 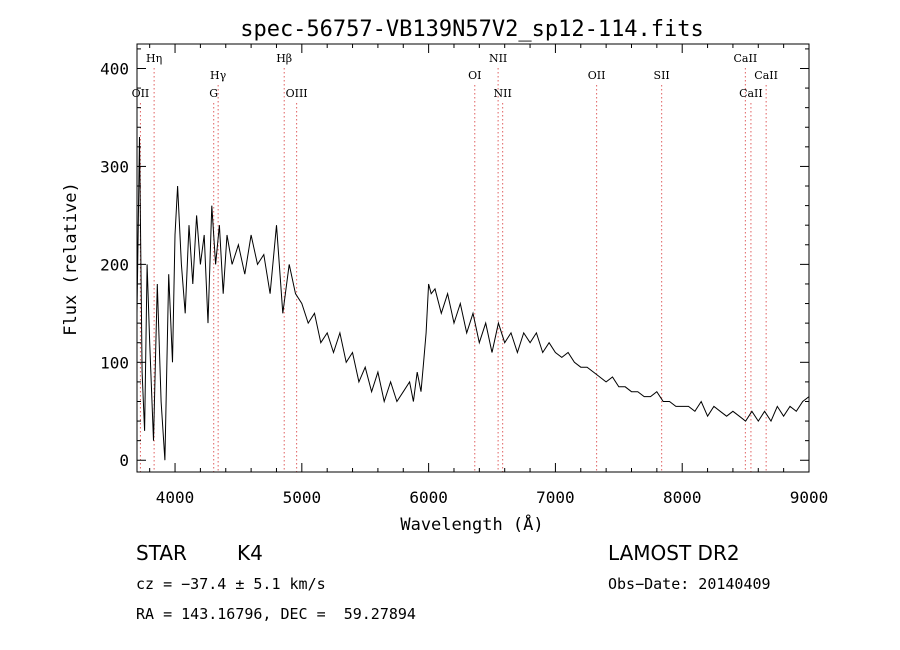 I want to click on spectral-line-label: G, so click(x=213, y=93).